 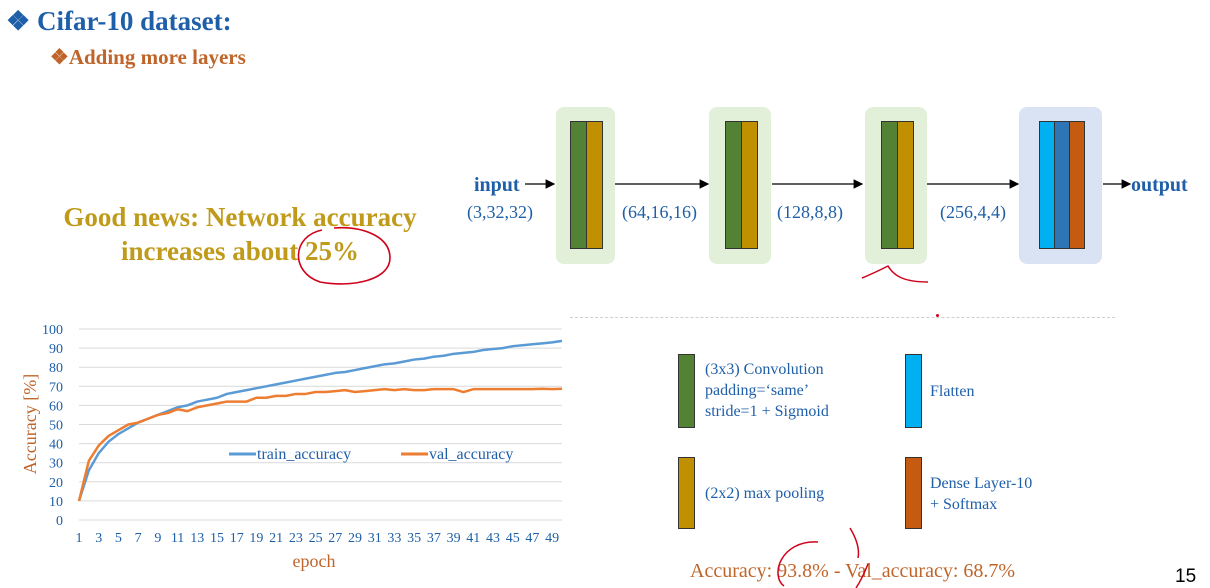 I want to click on x-tick-label: 25, so click(x=316, y=538).